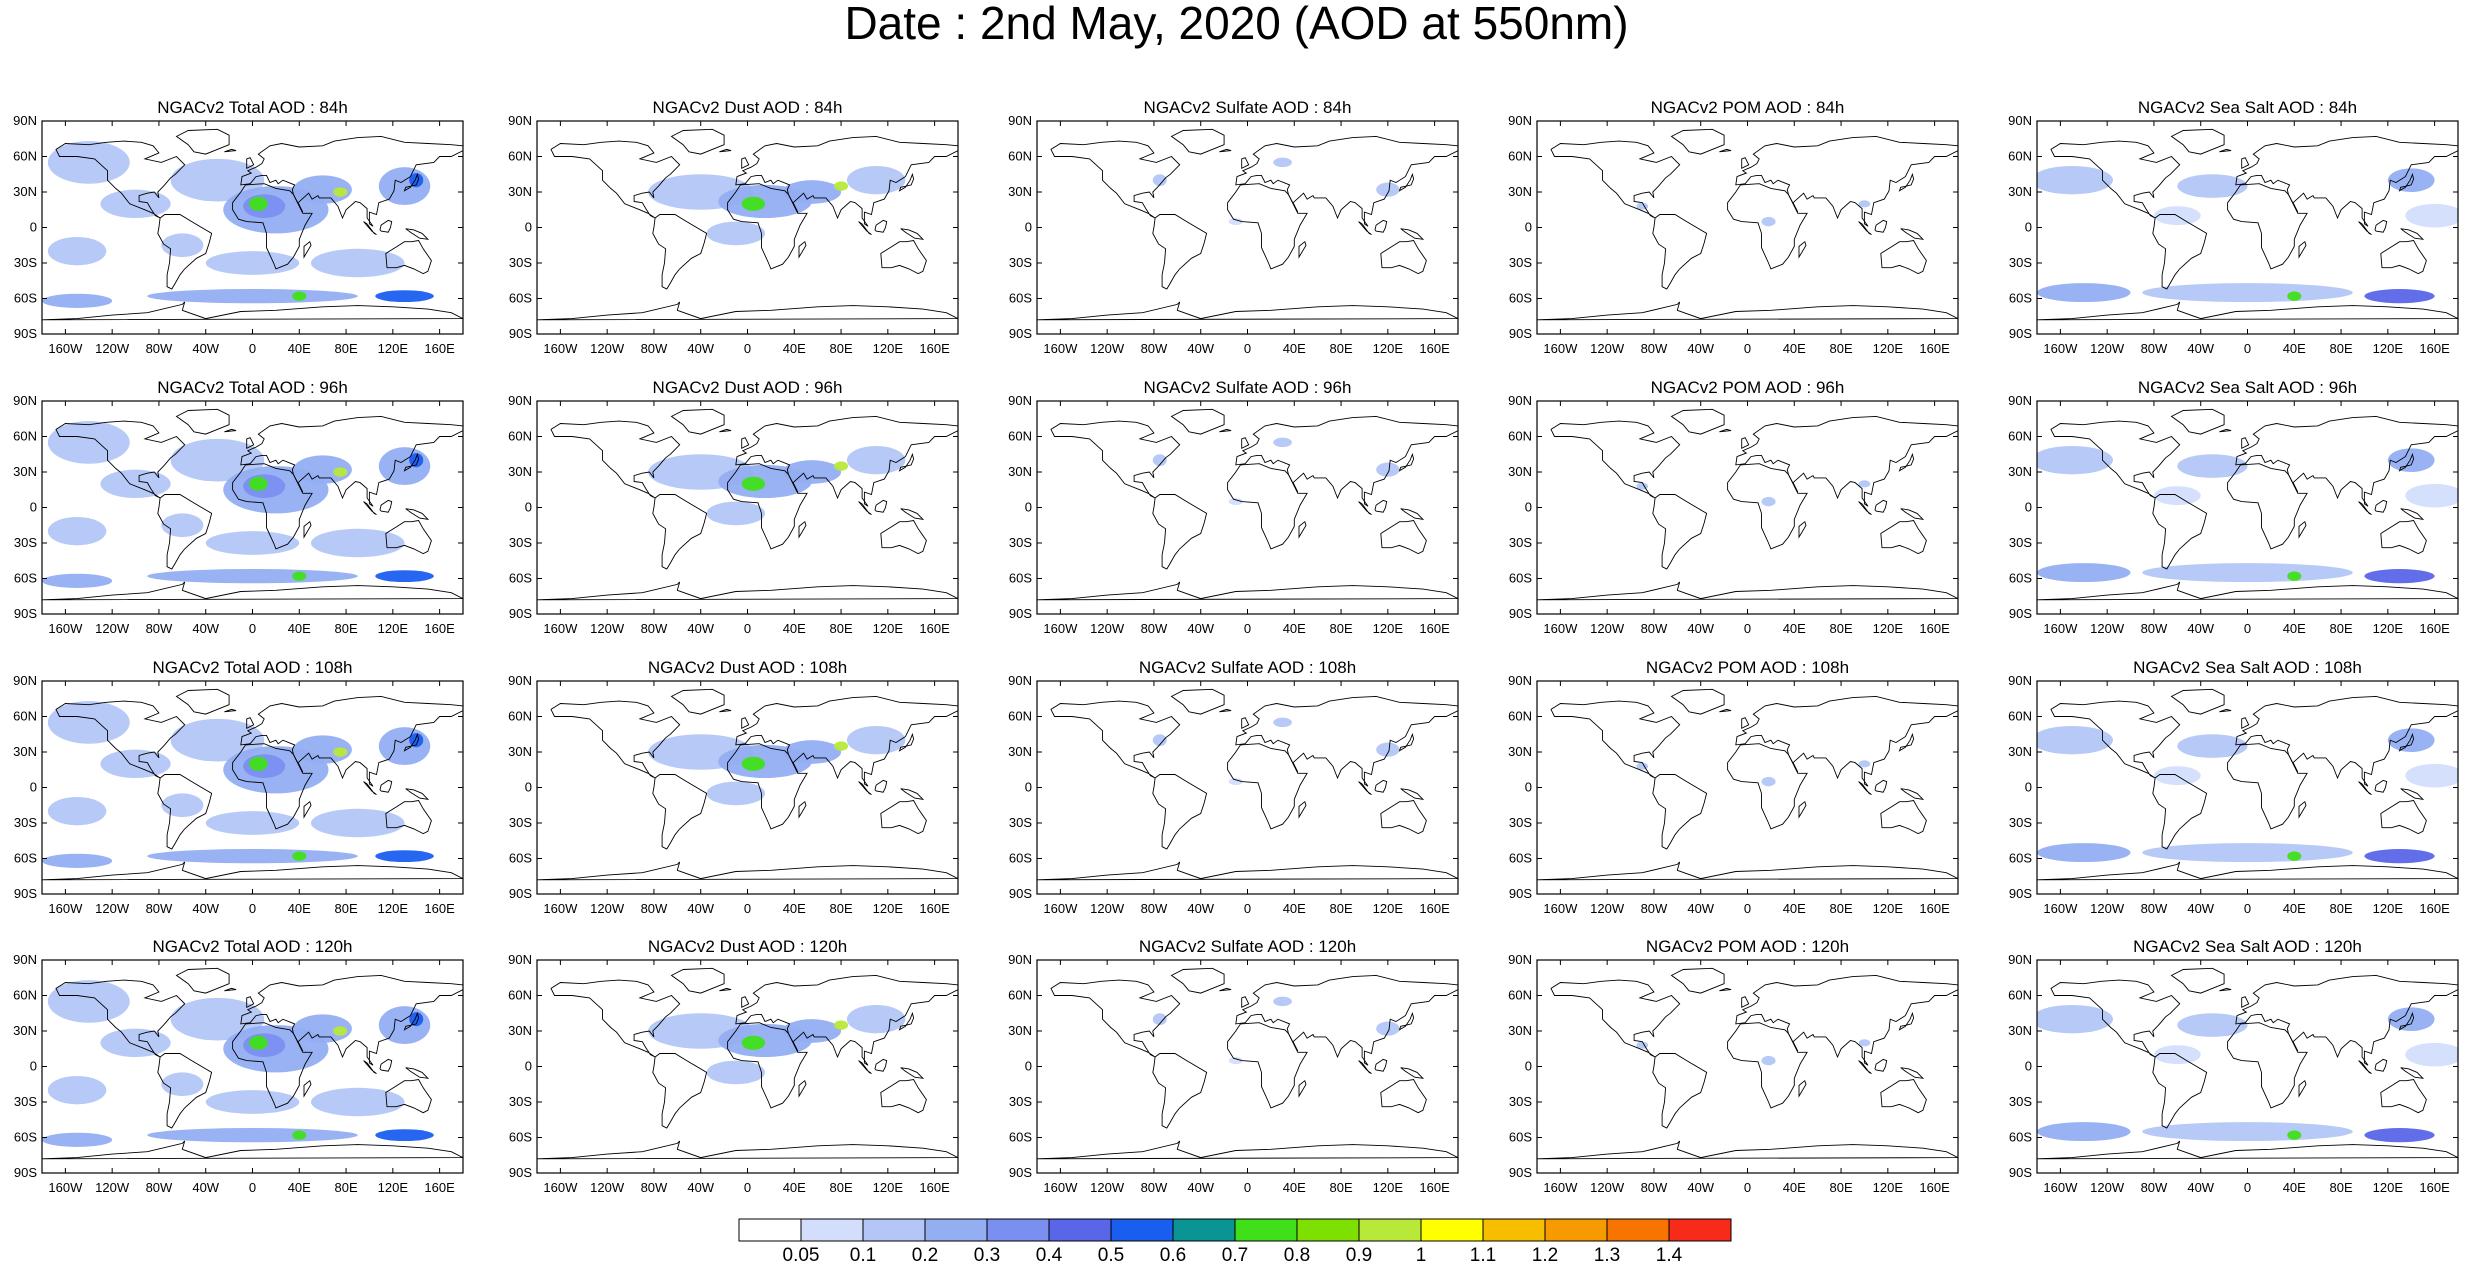 This screenshot has width=2473, height=1261. I want to click on lon-tick-label: 120W, so click(2107, 1187).